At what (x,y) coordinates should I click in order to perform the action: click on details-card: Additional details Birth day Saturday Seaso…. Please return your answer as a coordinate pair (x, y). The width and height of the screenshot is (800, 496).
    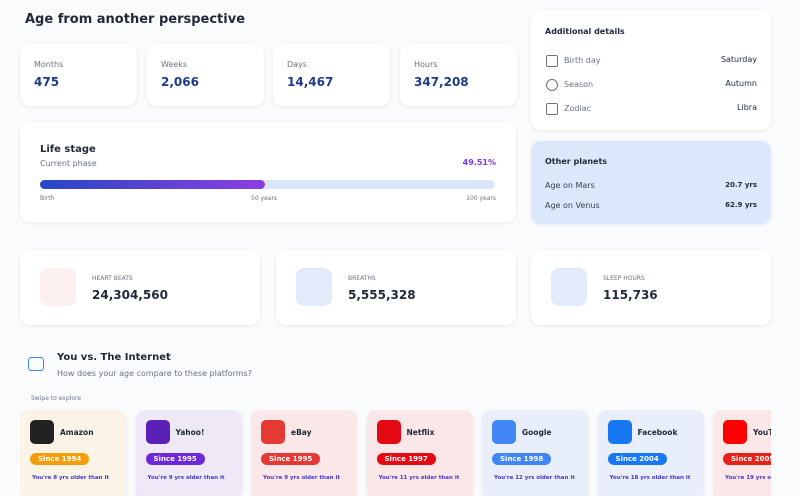
    Looking at the image, I should click on (651, 70).